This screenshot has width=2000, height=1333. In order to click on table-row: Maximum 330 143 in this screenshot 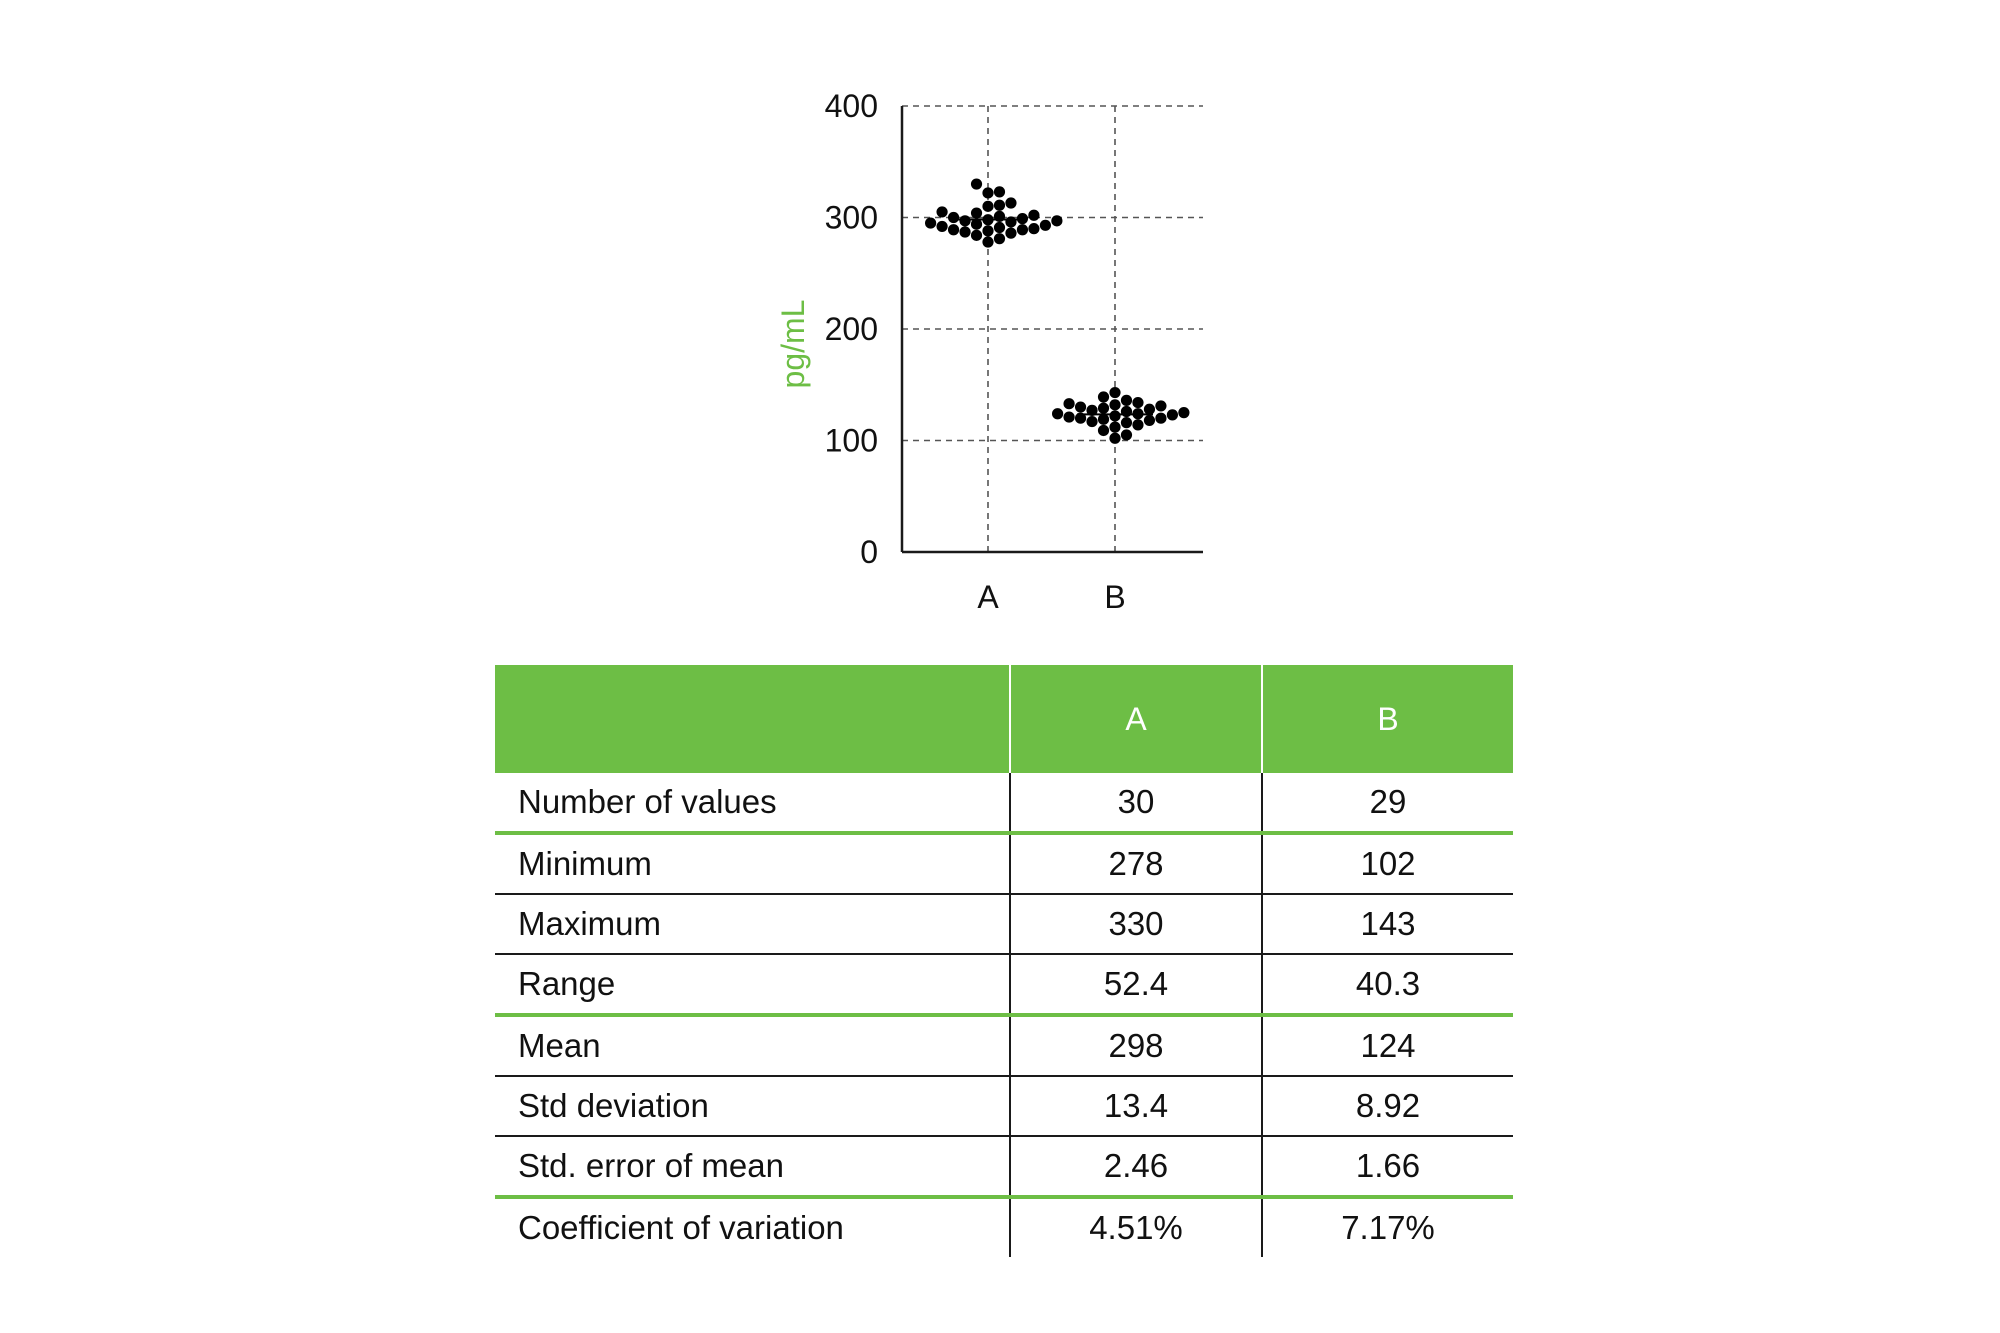, I will do `click(1004, 924)`.